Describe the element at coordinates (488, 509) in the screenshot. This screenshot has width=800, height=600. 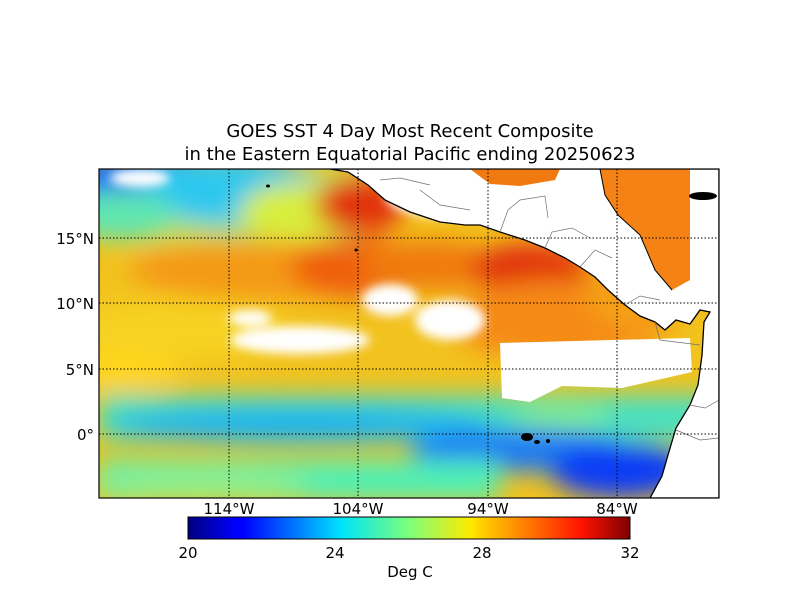
I see `lon-tick-label: 94°W` at that location.